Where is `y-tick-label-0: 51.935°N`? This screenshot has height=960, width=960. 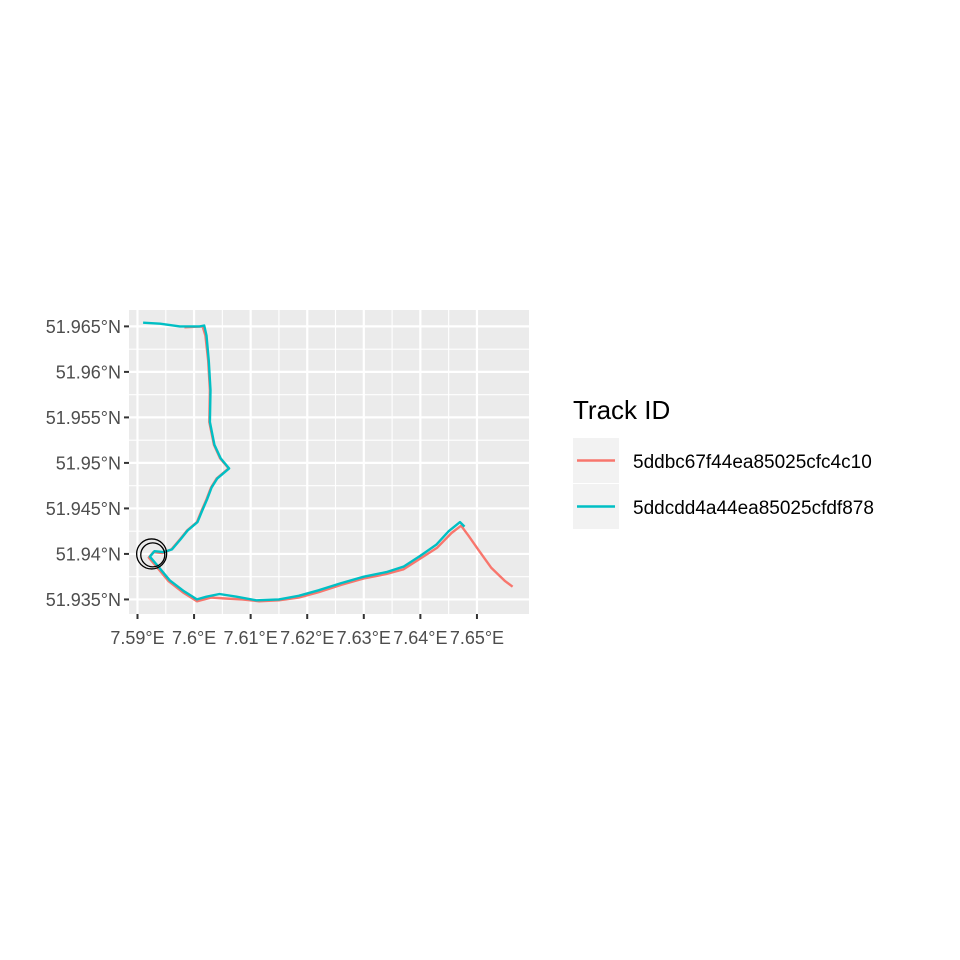
y-tick-label-0: 51.935°N is located at coordinates (83, 600).